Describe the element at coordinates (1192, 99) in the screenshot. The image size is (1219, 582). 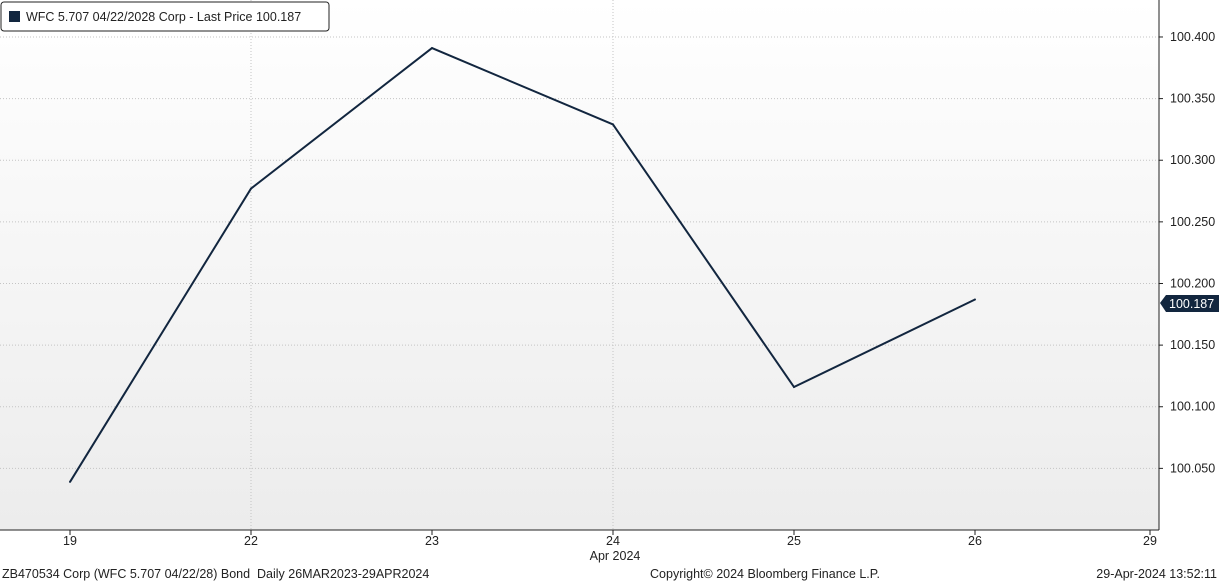
I see `y-tick-label: 100.350` at that location.